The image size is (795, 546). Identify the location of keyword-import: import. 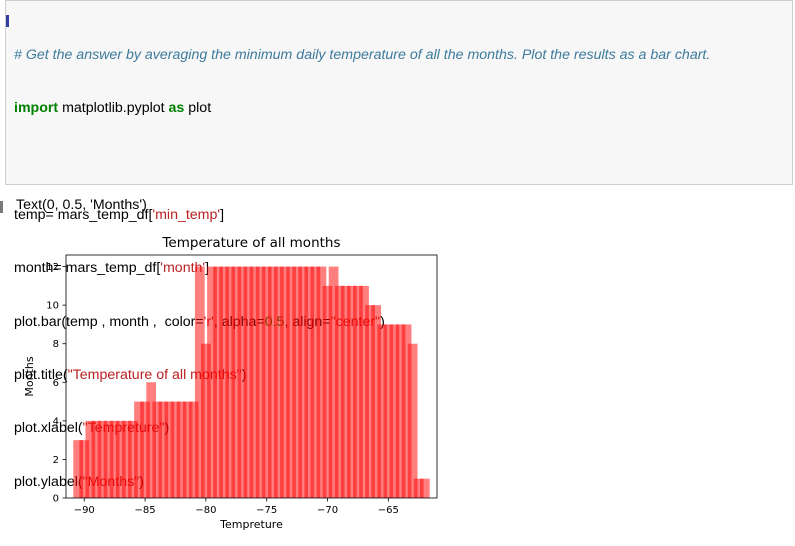
(36, 107).